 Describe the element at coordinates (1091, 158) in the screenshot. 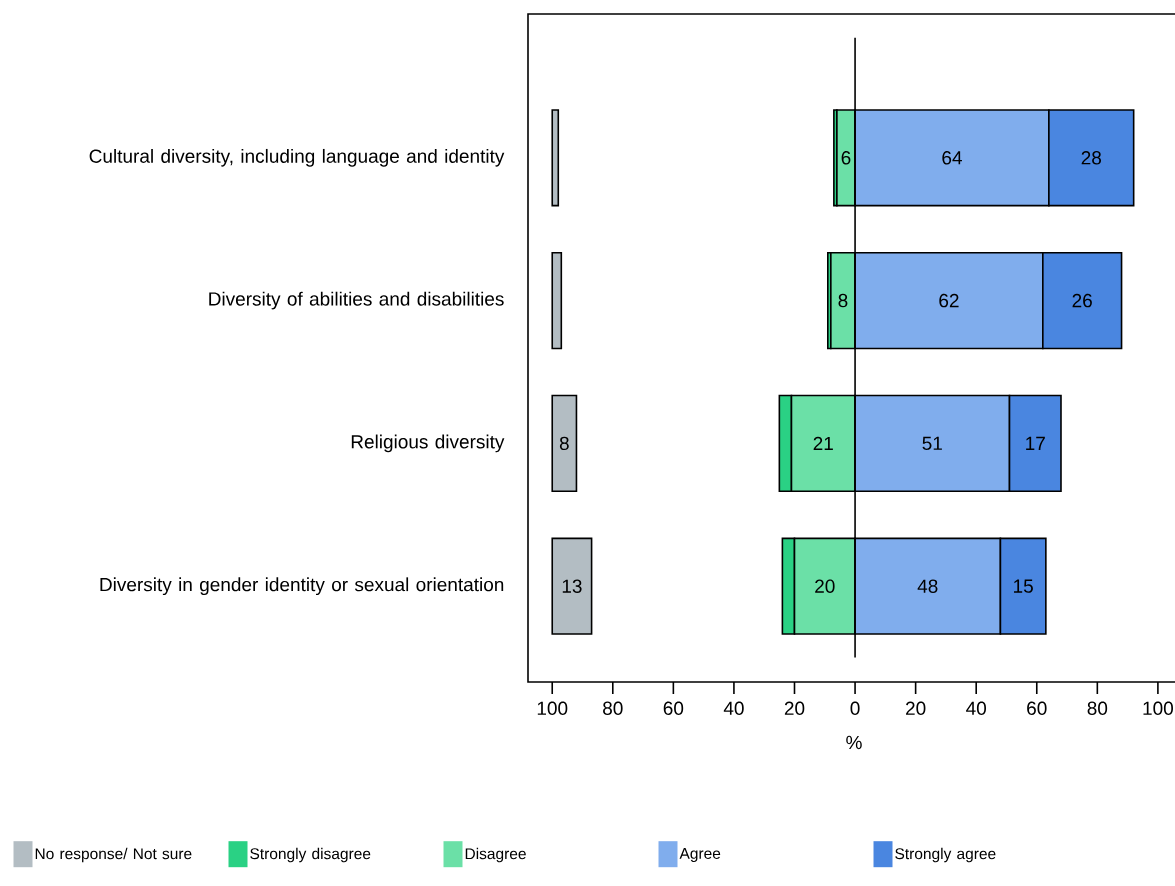

I see `data-label: 28` at that location.